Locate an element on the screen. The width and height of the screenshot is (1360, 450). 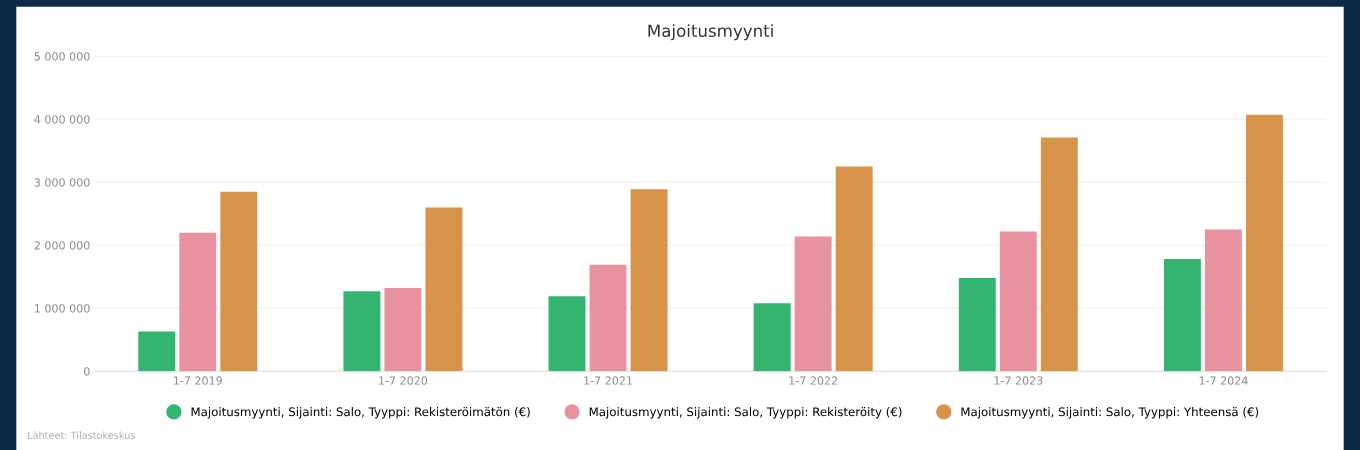
x-tick-label: 1-7 2020 is located at coordinates (403, 380).